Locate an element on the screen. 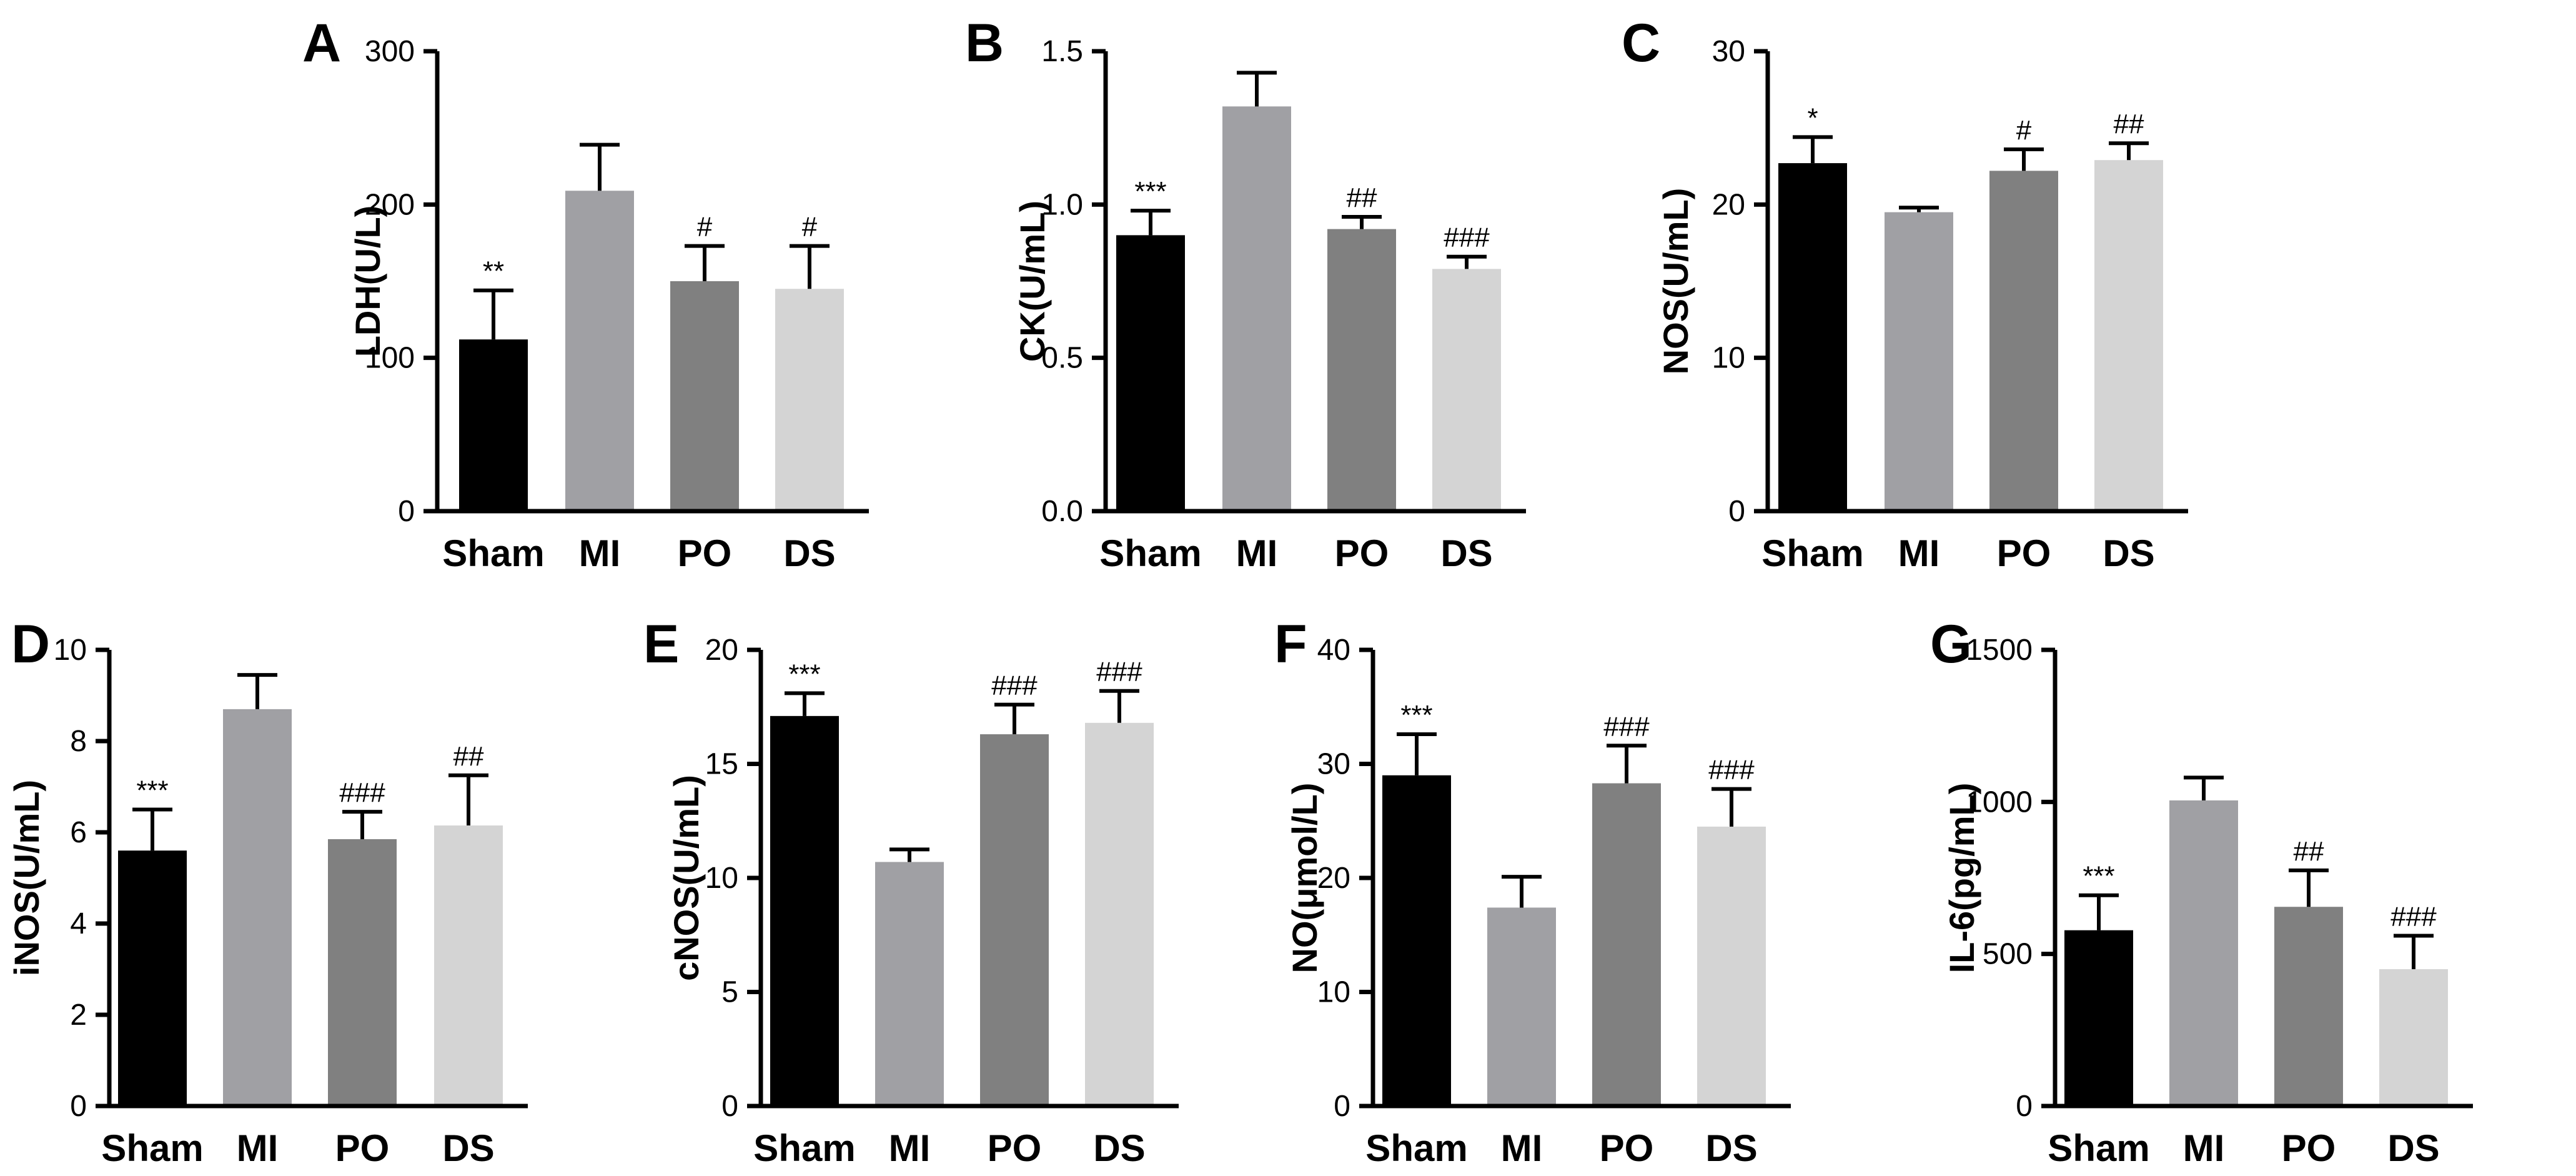 The height and width of the screenshot is (1176, 2576). y-axis-title: NO(μmol/L) is located at coordinates (1304, 878).